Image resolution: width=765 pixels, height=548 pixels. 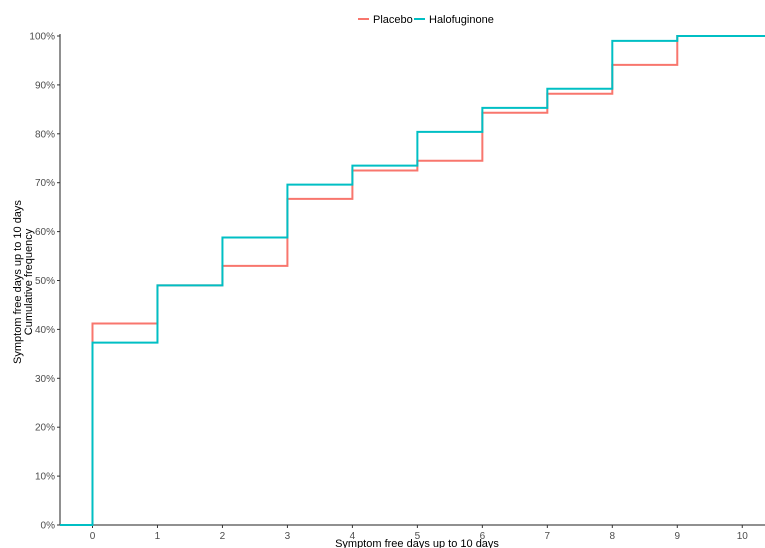 I want to click on x-tick-label: 1, so click(x=158, y=536).